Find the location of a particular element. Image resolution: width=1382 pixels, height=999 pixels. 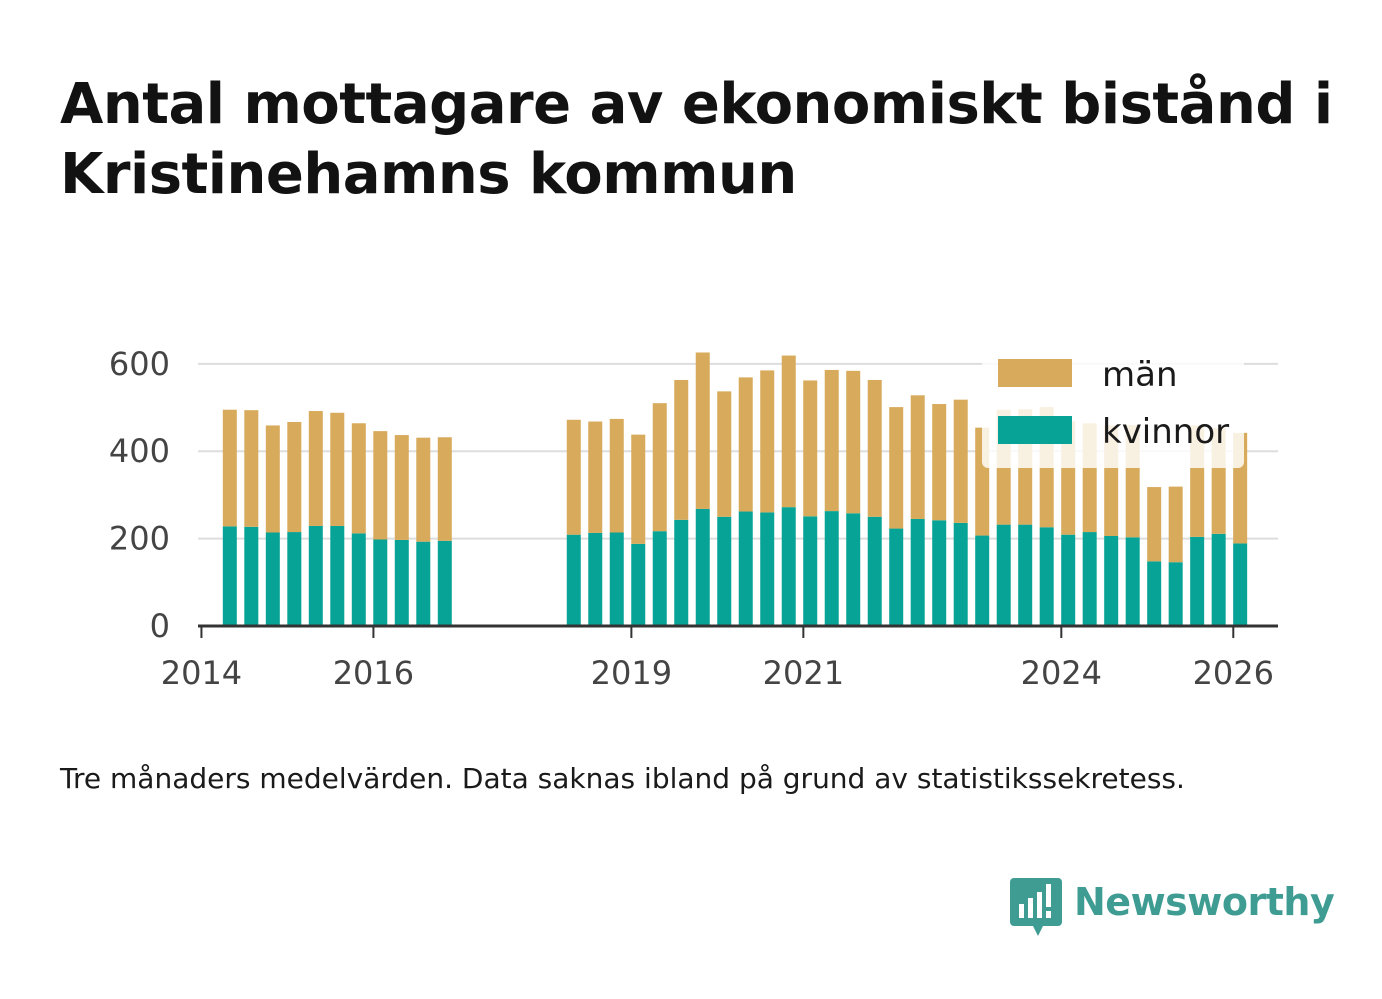

x-tick-label: 2019 is located at coordinates (631, 673).